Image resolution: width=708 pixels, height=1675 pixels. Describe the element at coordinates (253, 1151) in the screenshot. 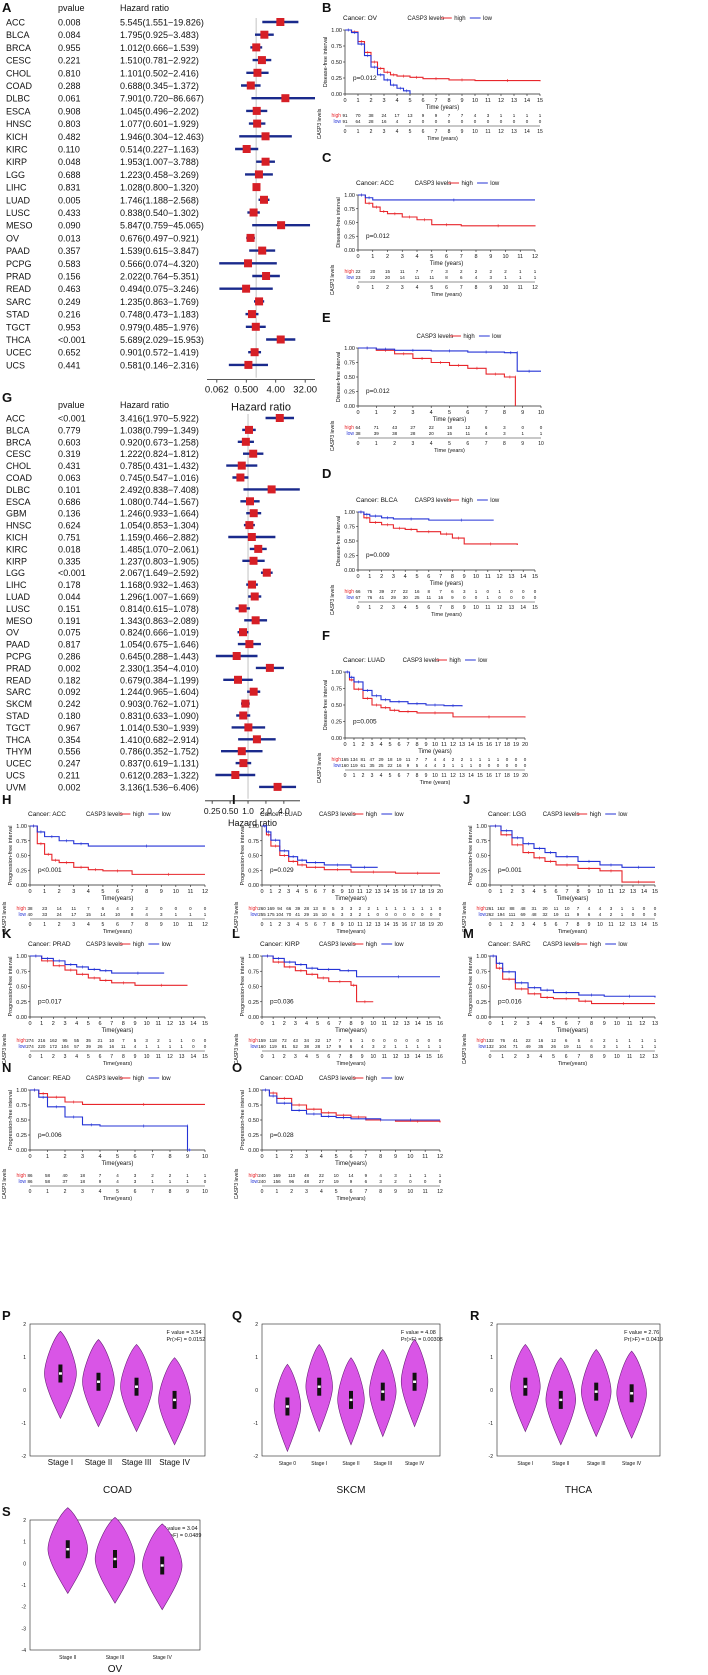

I see `km-y-tick-label: 0.00` at that location.